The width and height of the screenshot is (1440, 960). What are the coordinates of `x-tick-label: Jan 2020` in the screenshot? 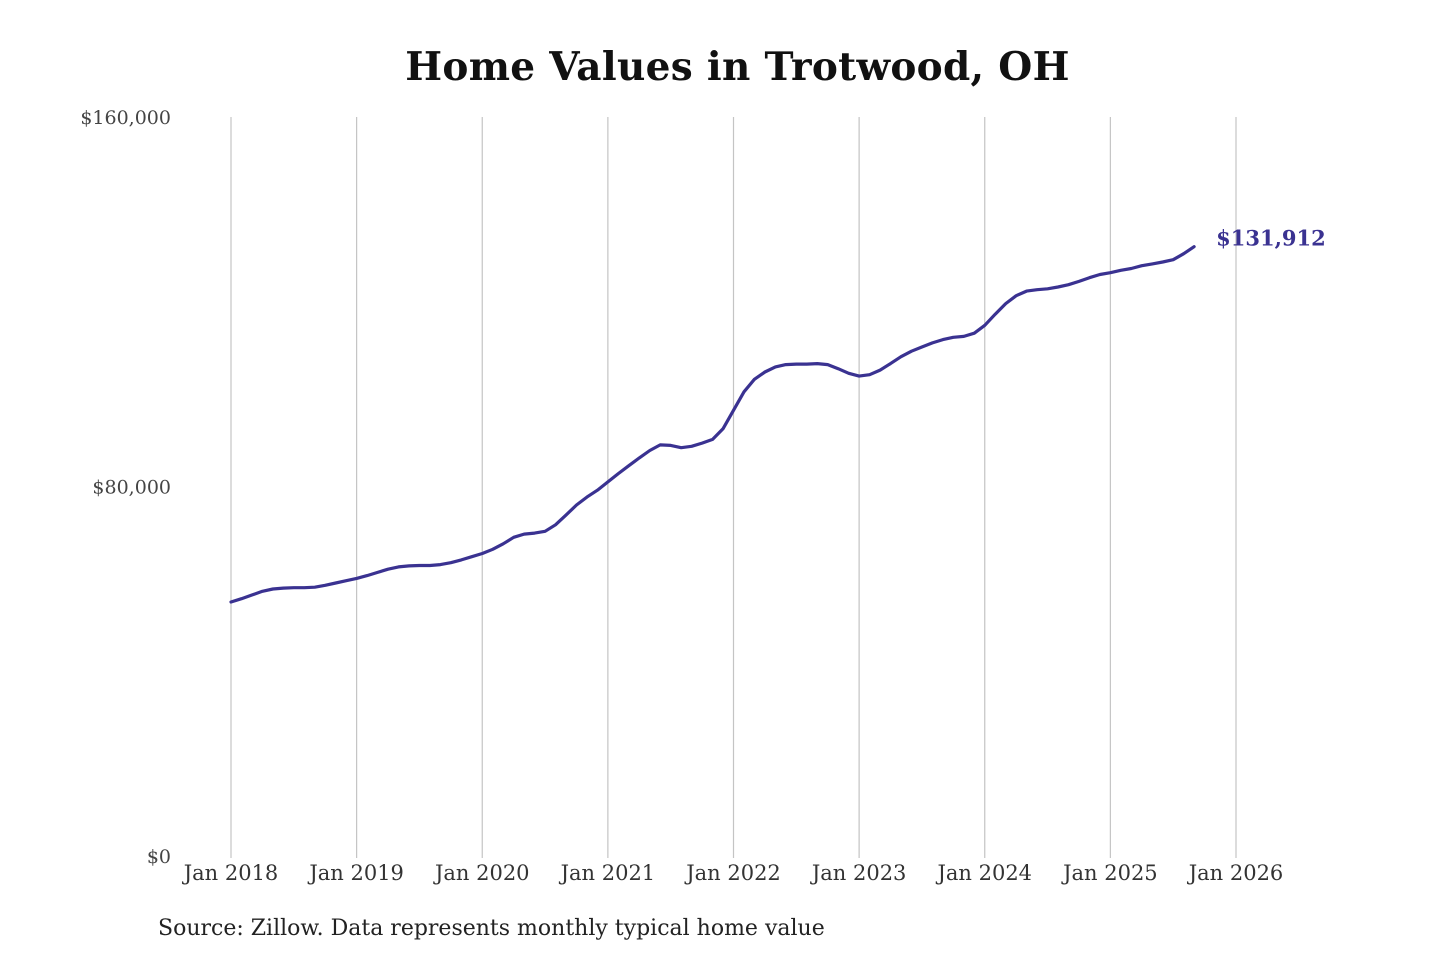 It's located at (481, 873).